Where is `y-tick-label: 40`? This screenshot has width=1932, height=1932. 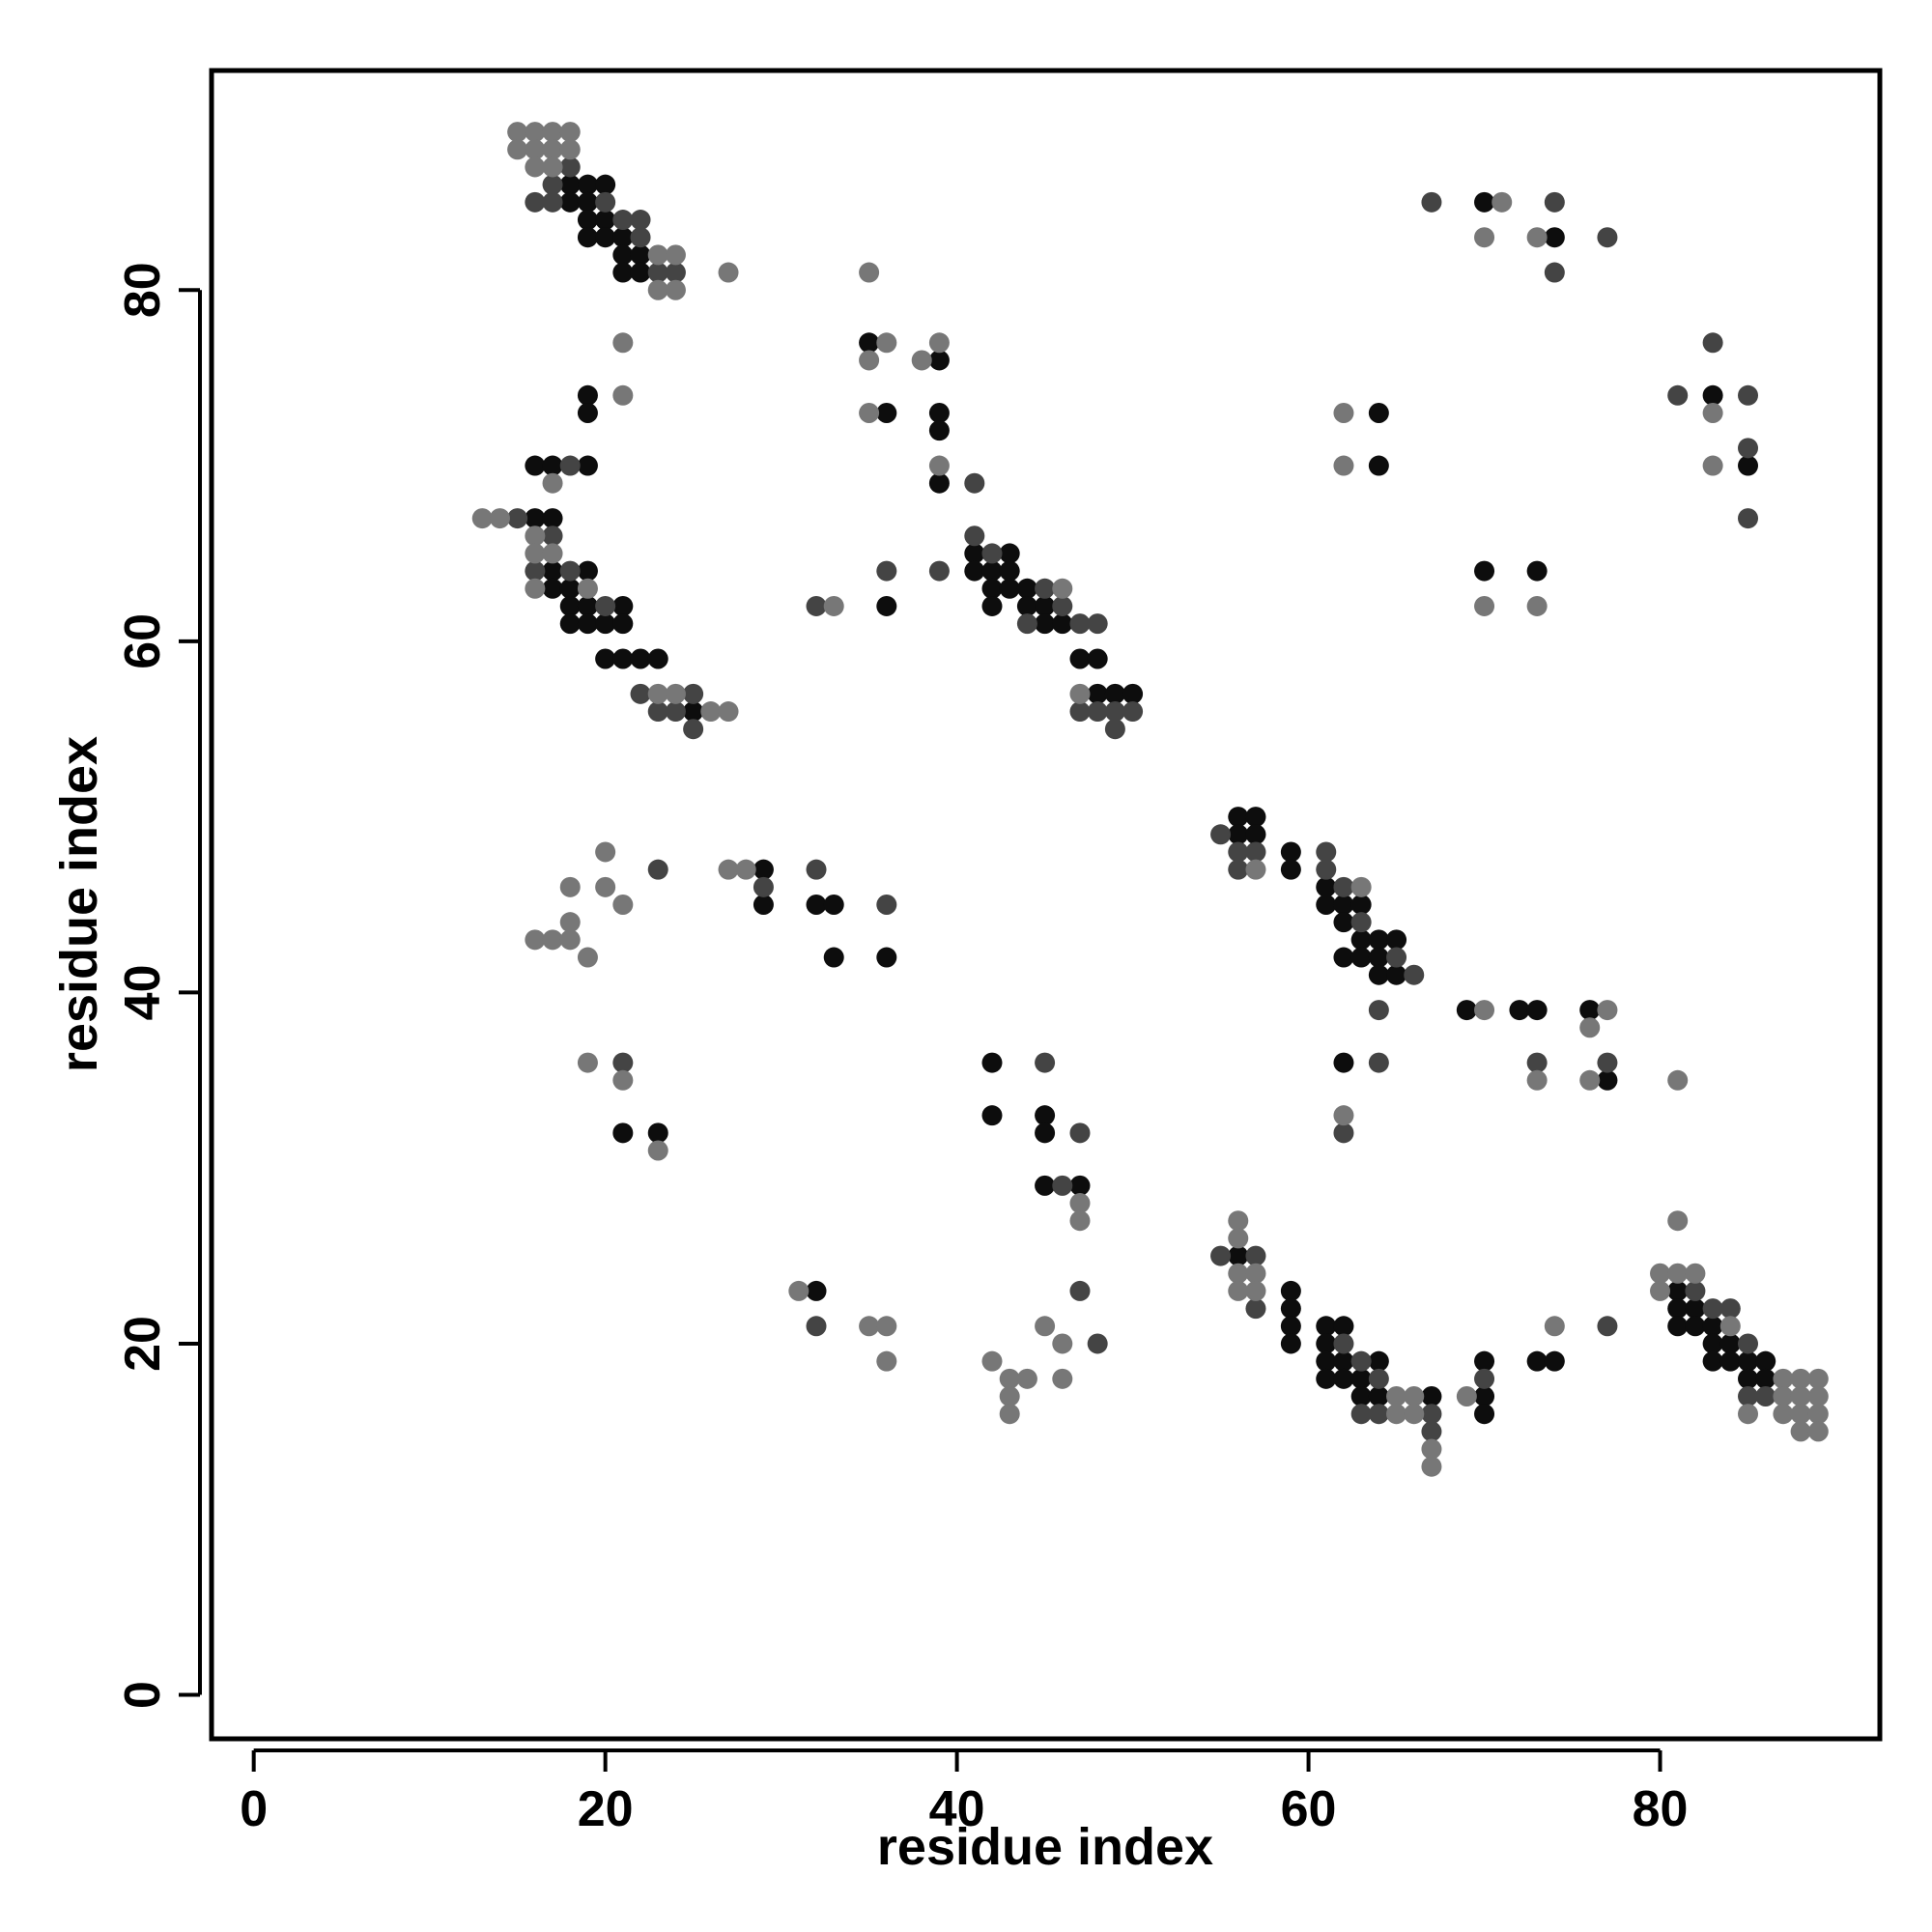 y-tick-label: 40 is located at coordinates (143, 992).